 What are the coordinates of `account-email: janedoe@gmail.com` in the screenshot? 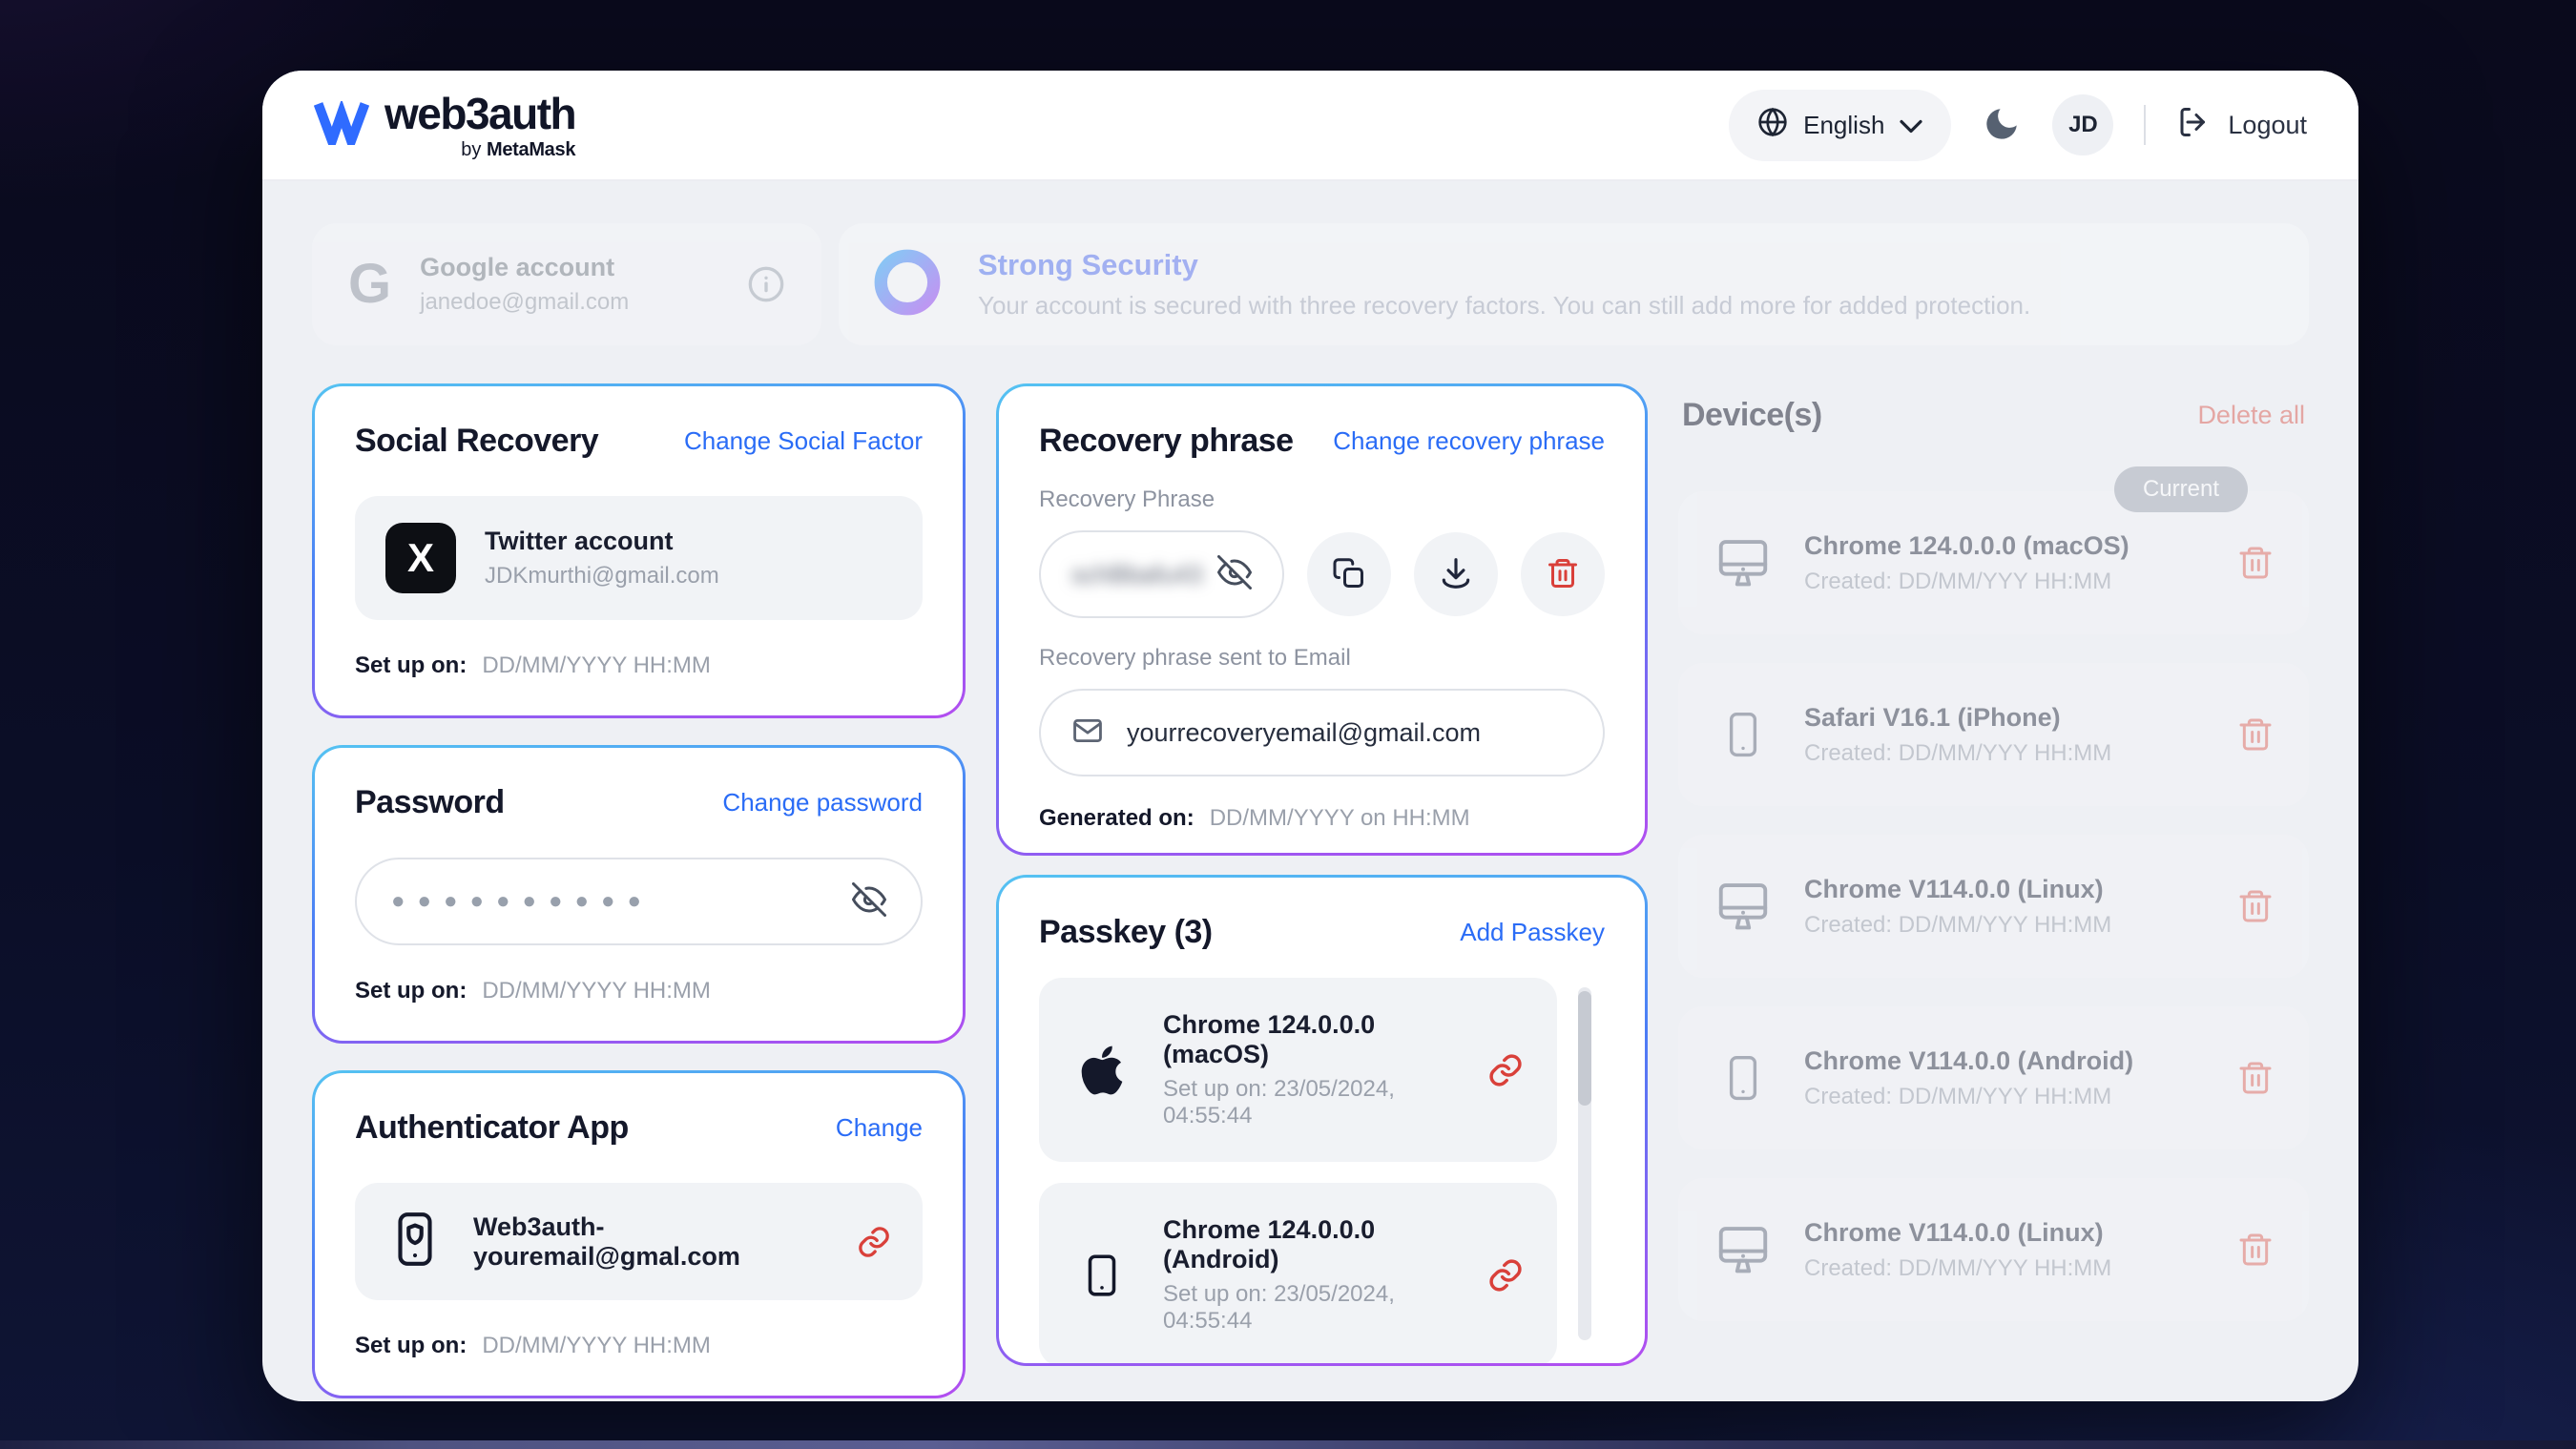 It's located at (525, 302).